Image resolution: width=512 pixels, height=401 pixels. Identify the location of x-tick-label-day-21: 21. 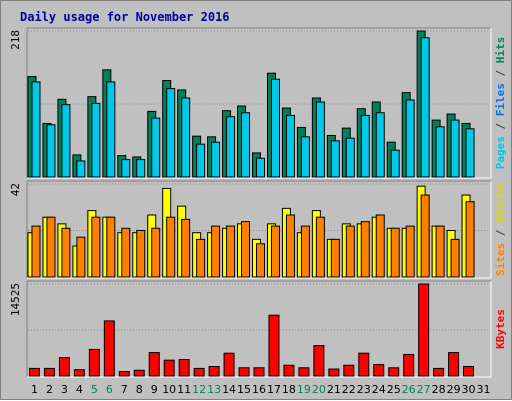
(334, 389).